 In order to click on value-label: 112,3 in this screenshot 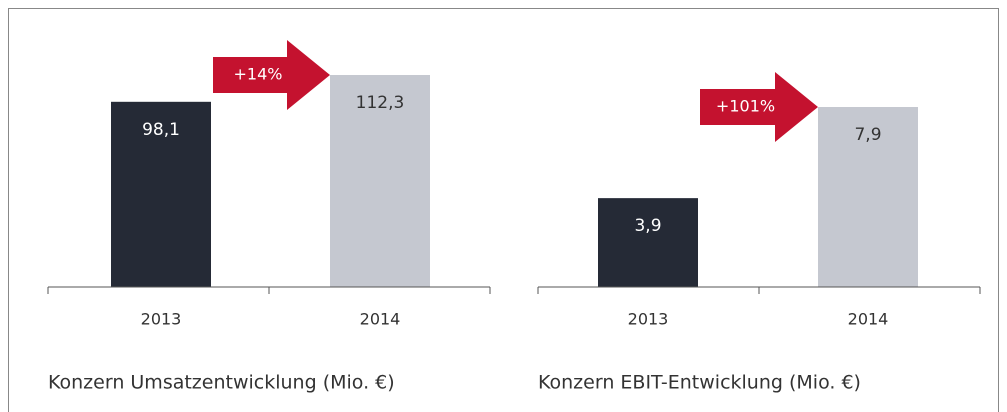, I will do `click(380, 103)`.